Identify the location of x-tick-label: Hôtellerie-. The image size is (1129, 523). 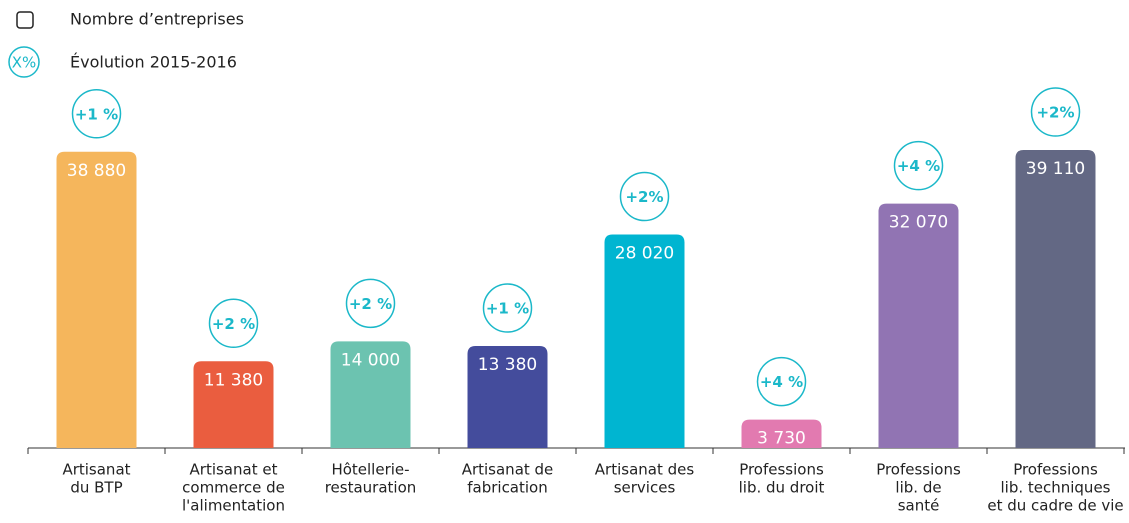
(370, 470).